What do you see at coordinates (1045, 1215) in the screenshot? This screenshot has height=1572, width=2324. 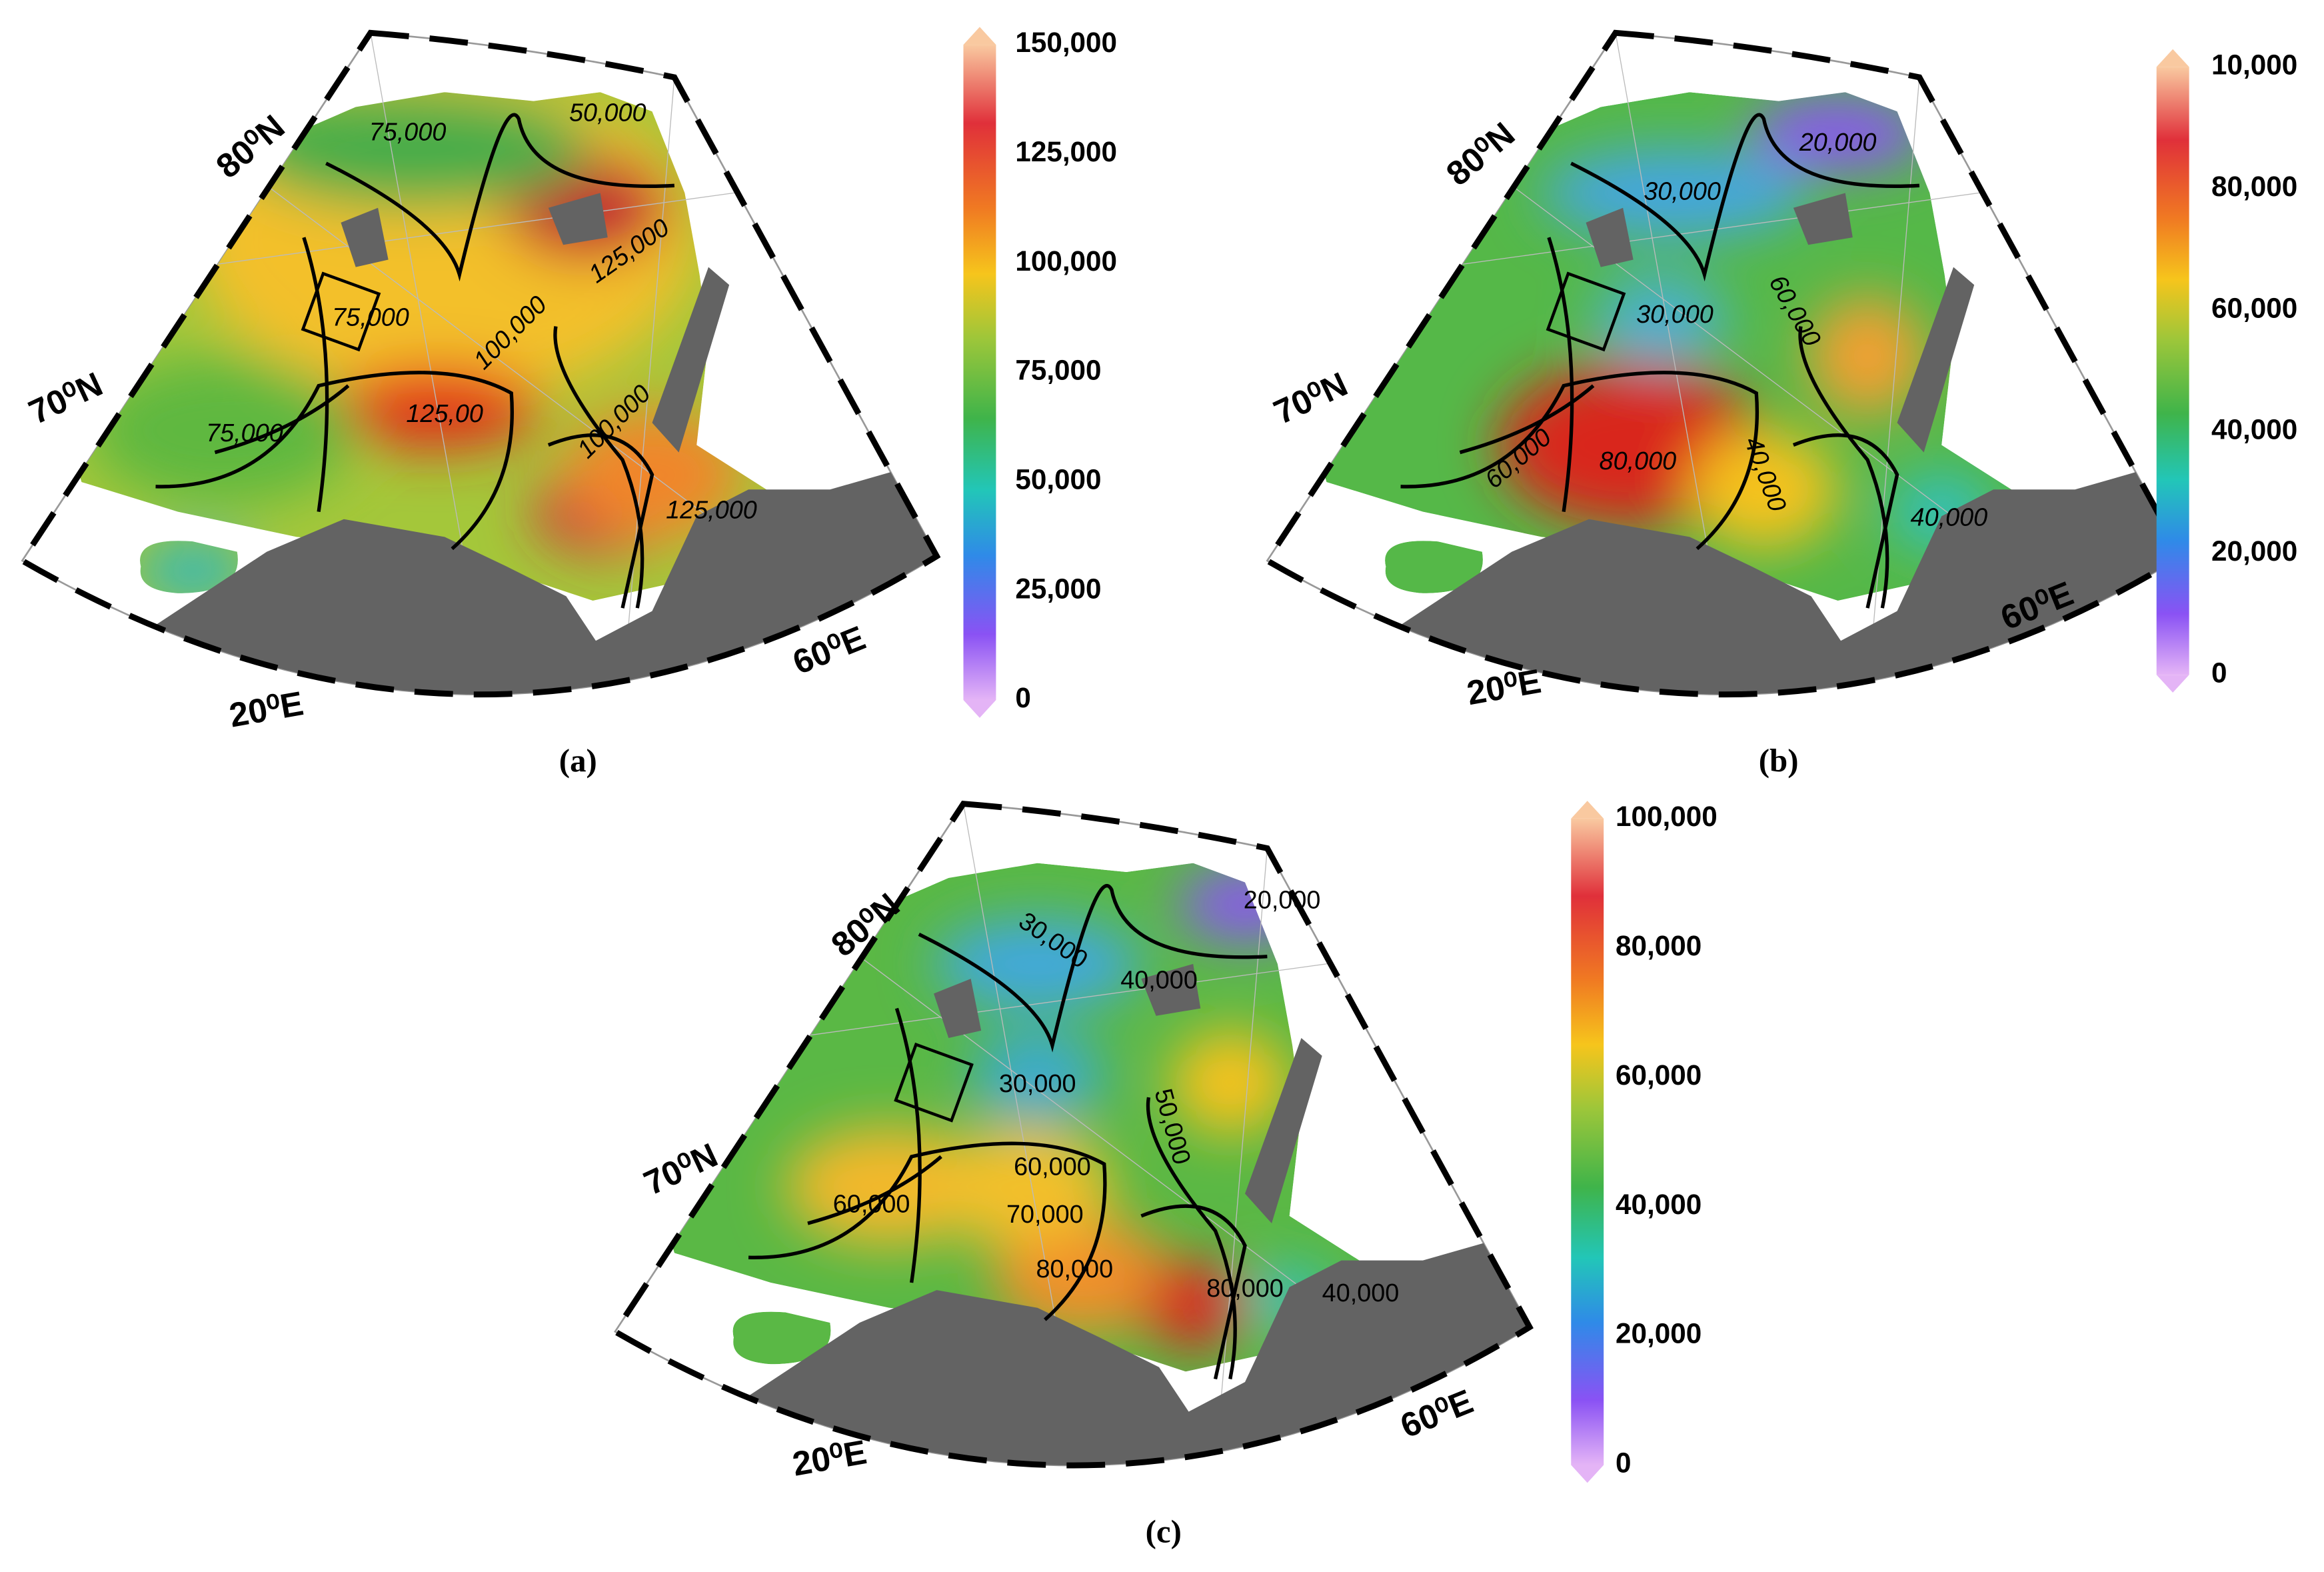 I see `contour-label: 70,000` at bounding box center [1045, 1215].